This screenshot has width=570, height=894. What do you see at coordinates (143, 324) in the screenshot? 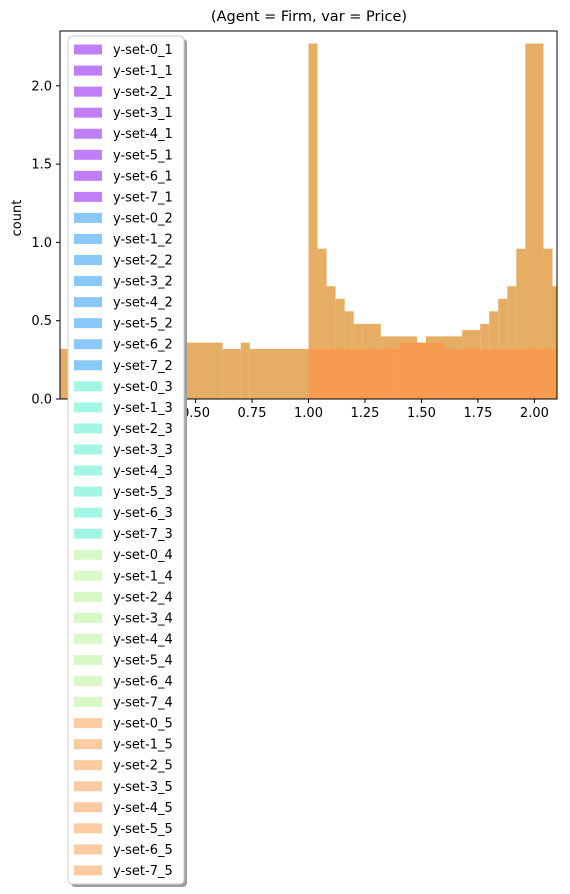
I see `legend-item-label: y-set-5_2` at bounding box center [143, 324].